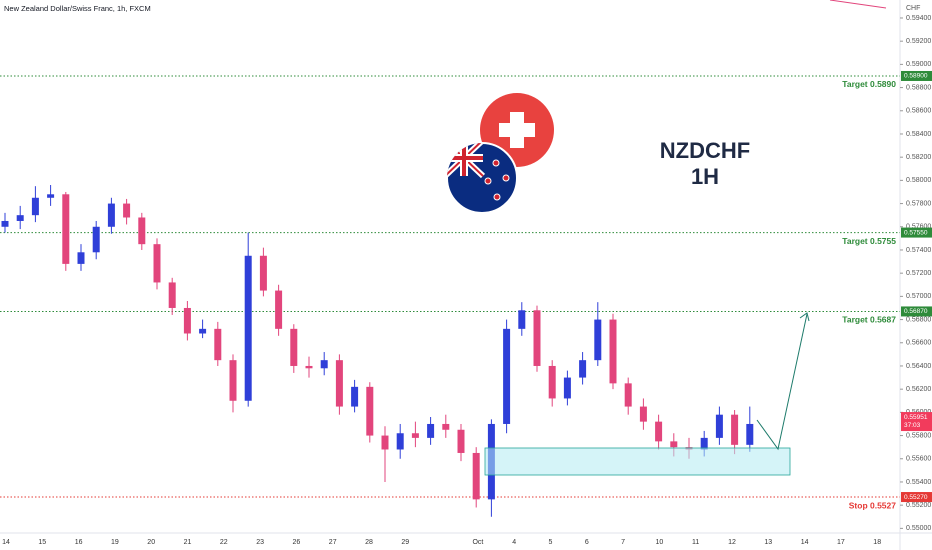  What do you see at coordinates (918, 203) in the screenshot?
I see `y-tick-label: 0.57800` at bounding box center [918, 203].